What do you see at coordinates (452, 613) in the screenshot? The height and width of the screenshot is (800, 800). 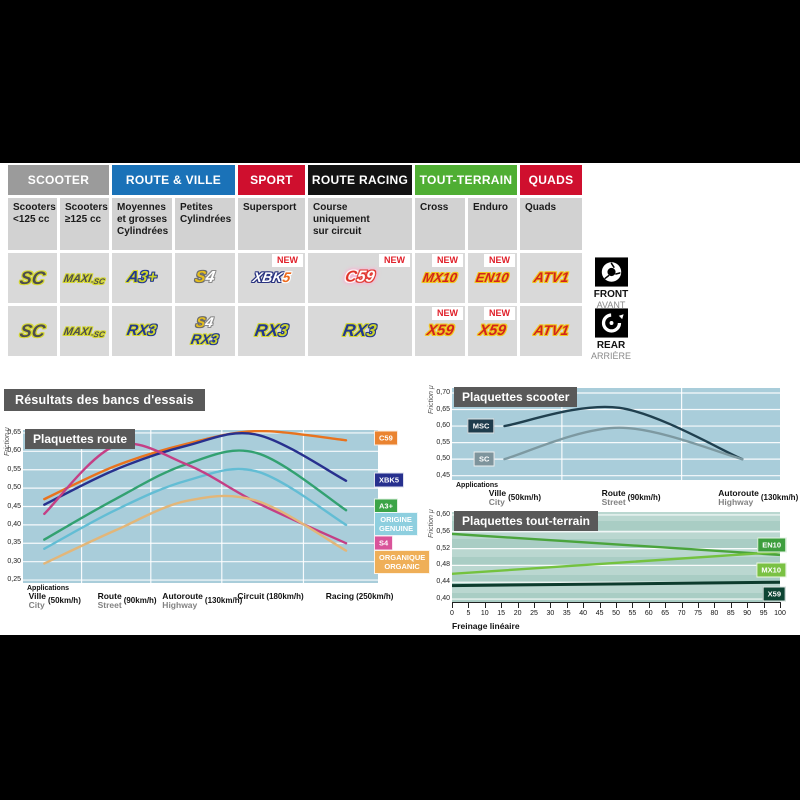 I see `x-tick-label: 0` at bounding box center [452, 613].